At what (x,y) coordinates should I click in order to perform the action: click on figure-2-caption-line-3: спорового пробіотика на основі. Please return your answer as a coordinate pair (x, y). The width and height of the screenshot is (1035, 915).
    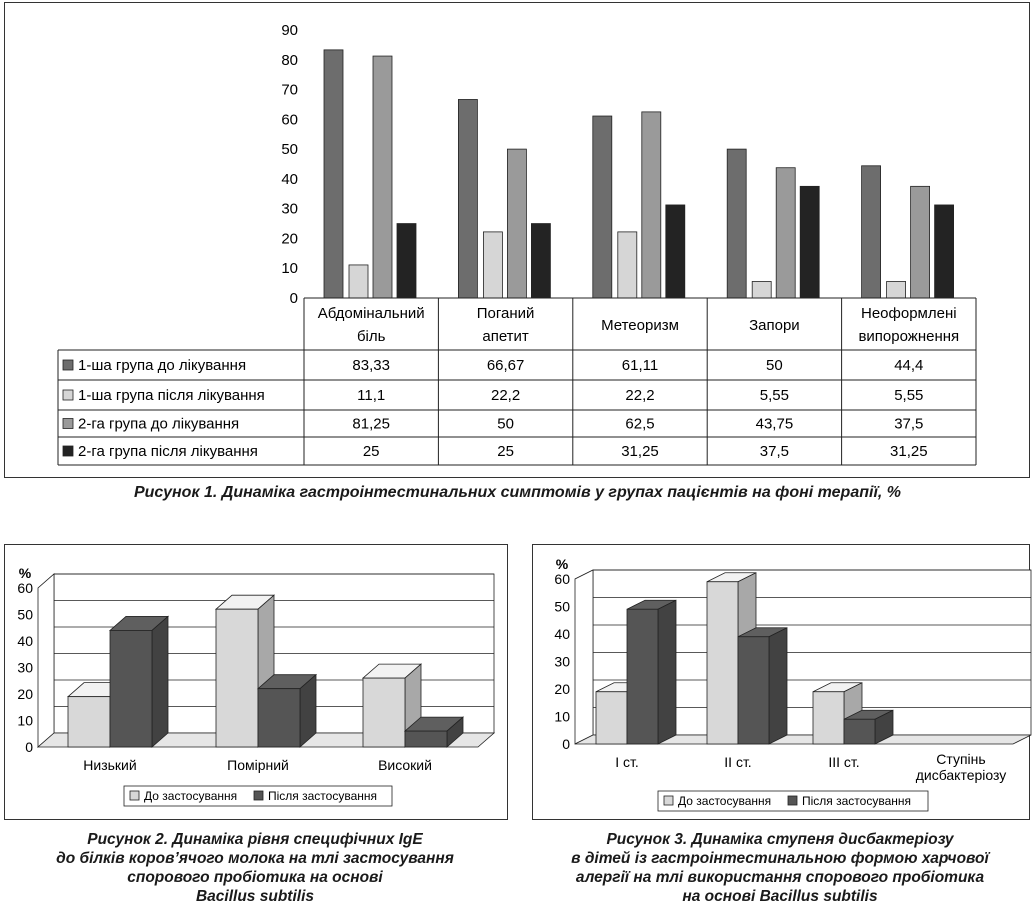
    Looking at the image, I should click on (255, 877).